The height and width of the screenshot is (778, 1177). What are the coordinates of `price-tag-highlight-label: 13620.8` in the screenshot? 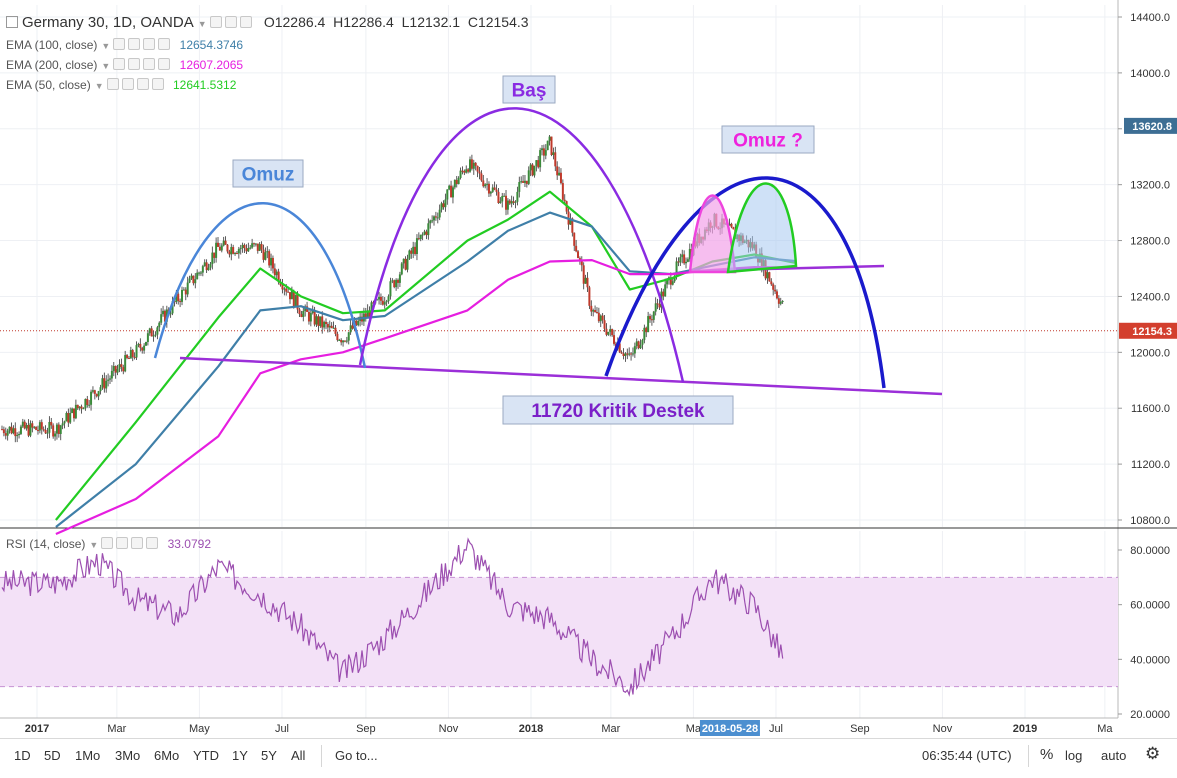 It's located at (1152, 127).